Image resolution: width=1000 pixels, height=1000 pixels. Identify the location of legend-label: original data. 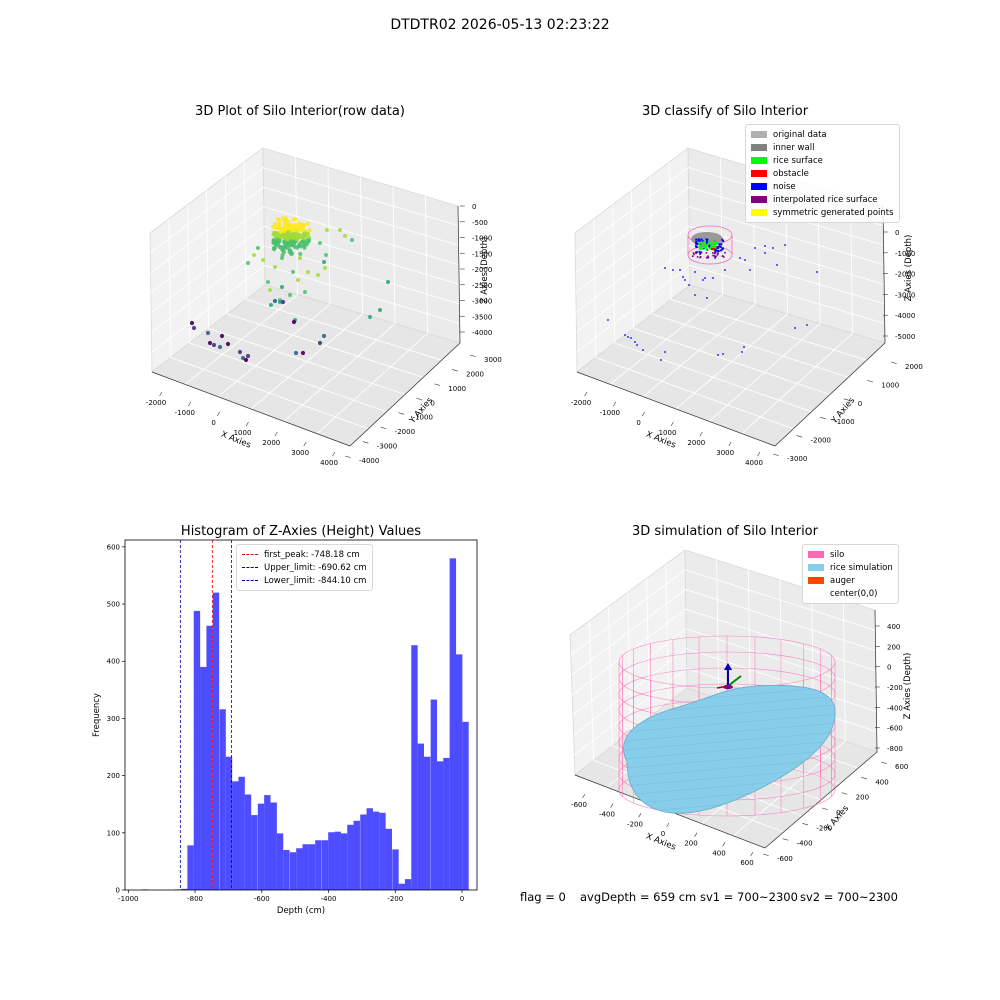
(800, 134).